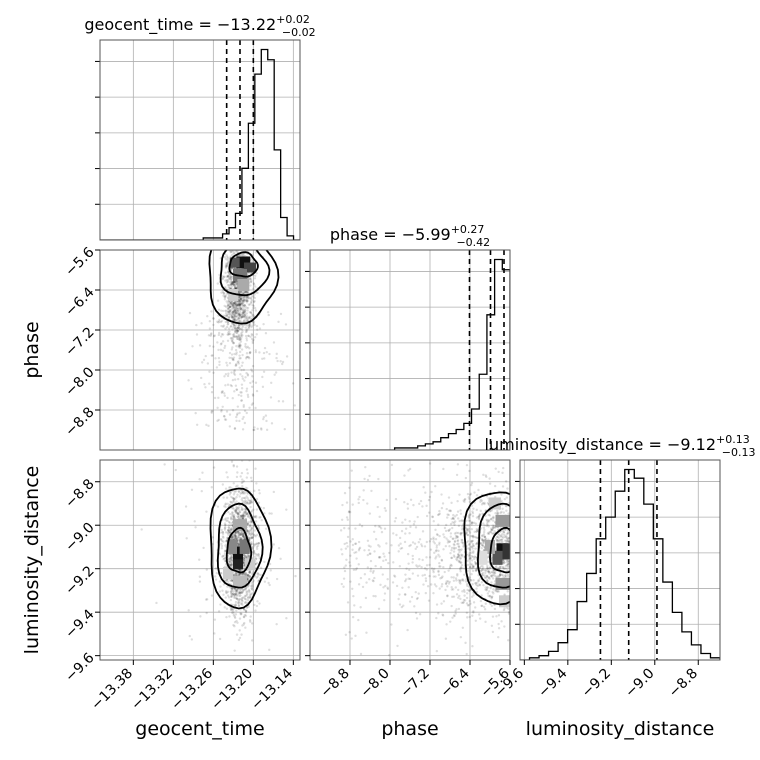 The image size is (760, 760). What do you see at coordinates (79, 667) in the screenshot?
I see `ytick-luminosity_distance-0: −9.6` at bounding box center [79, 667].